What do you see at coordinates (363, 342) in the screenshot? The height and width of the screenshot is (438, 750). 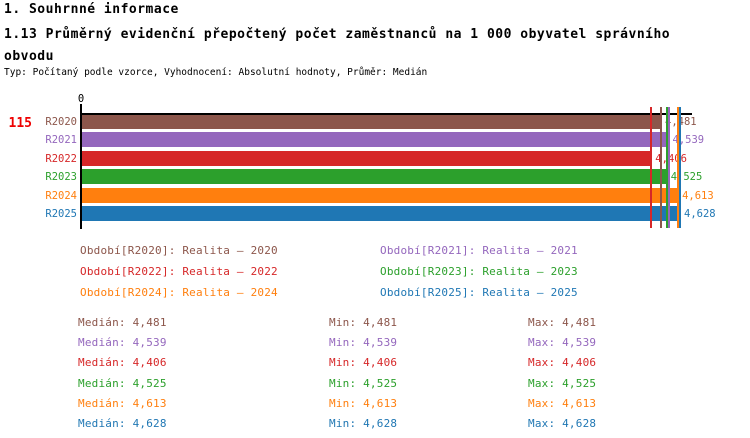 I see `stat-min: Min: 4,539` at bounding box center [363, 342].